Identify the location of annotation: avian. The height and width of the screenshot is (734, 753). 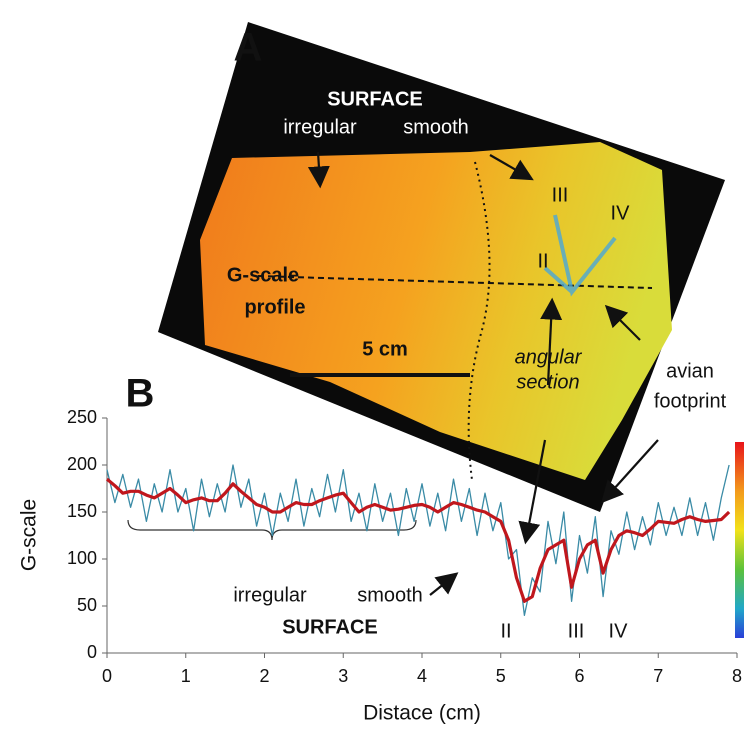
(690, 371).